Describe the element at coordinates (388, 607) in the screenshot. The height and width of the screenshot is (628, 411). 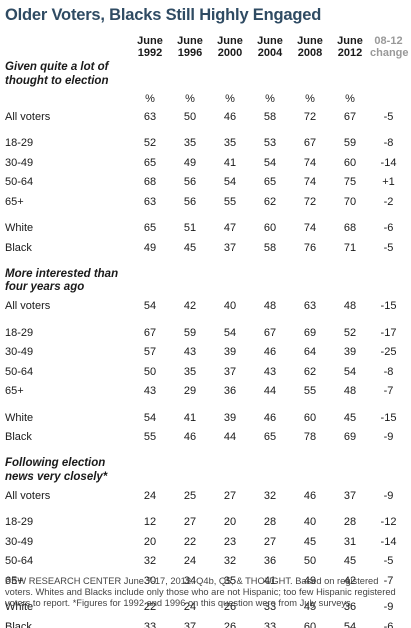
I see `cell-change: -9` at that location.